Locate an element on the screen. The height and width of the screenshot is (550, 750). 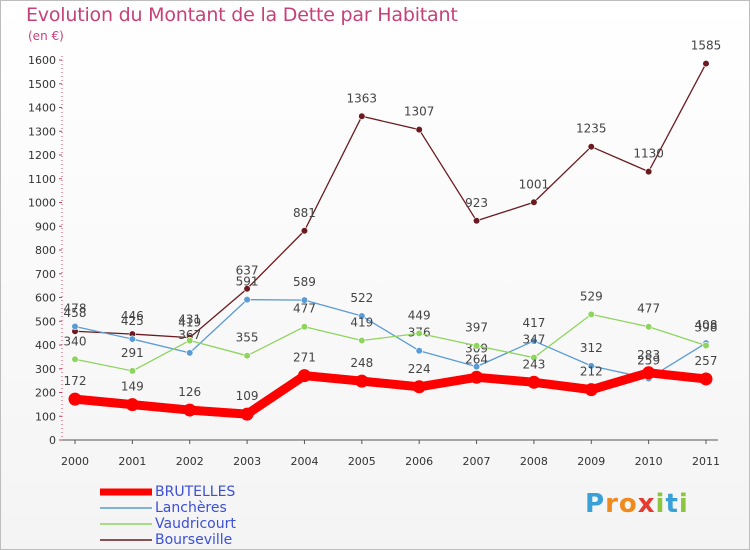
data-label-vaudricourt: 291 is located at coordinates (132, 353).